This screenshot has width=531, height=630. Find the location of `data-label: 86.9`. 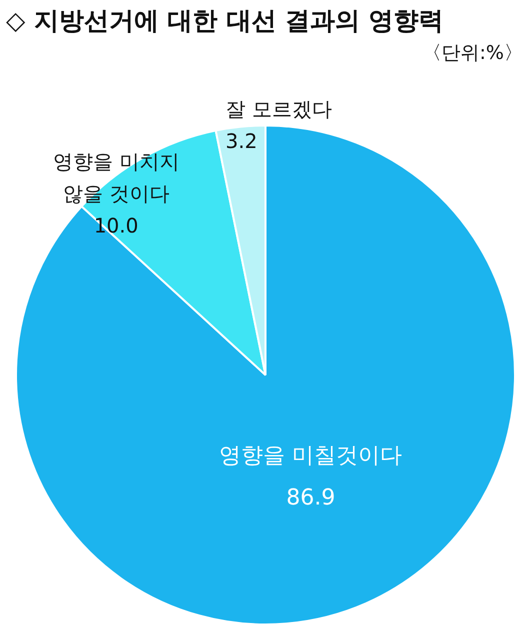

data-label: 86.9 is located at coordinates (311, 497).